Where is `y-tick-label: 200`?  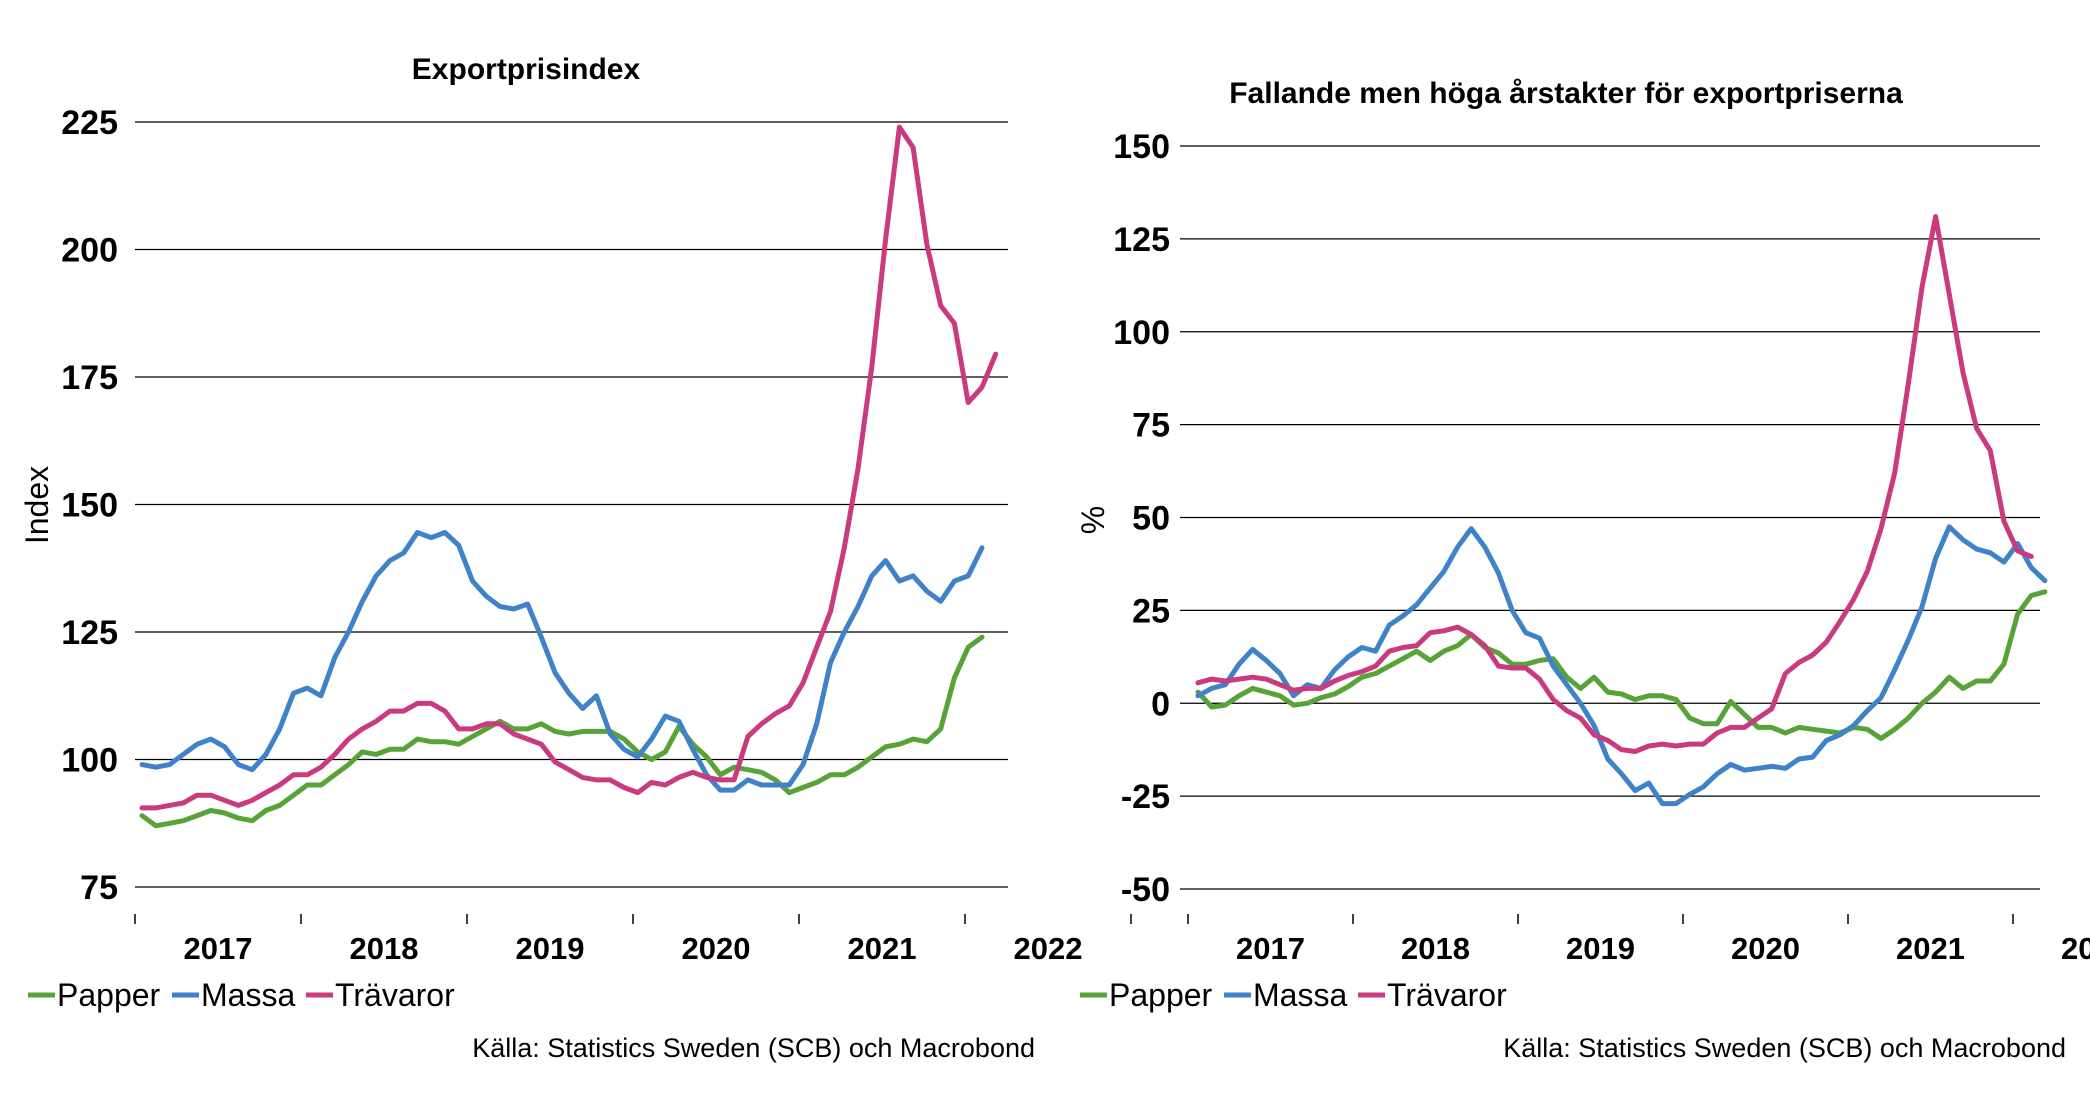 y-tick-label: 200 is located at coordinates (89, 251).